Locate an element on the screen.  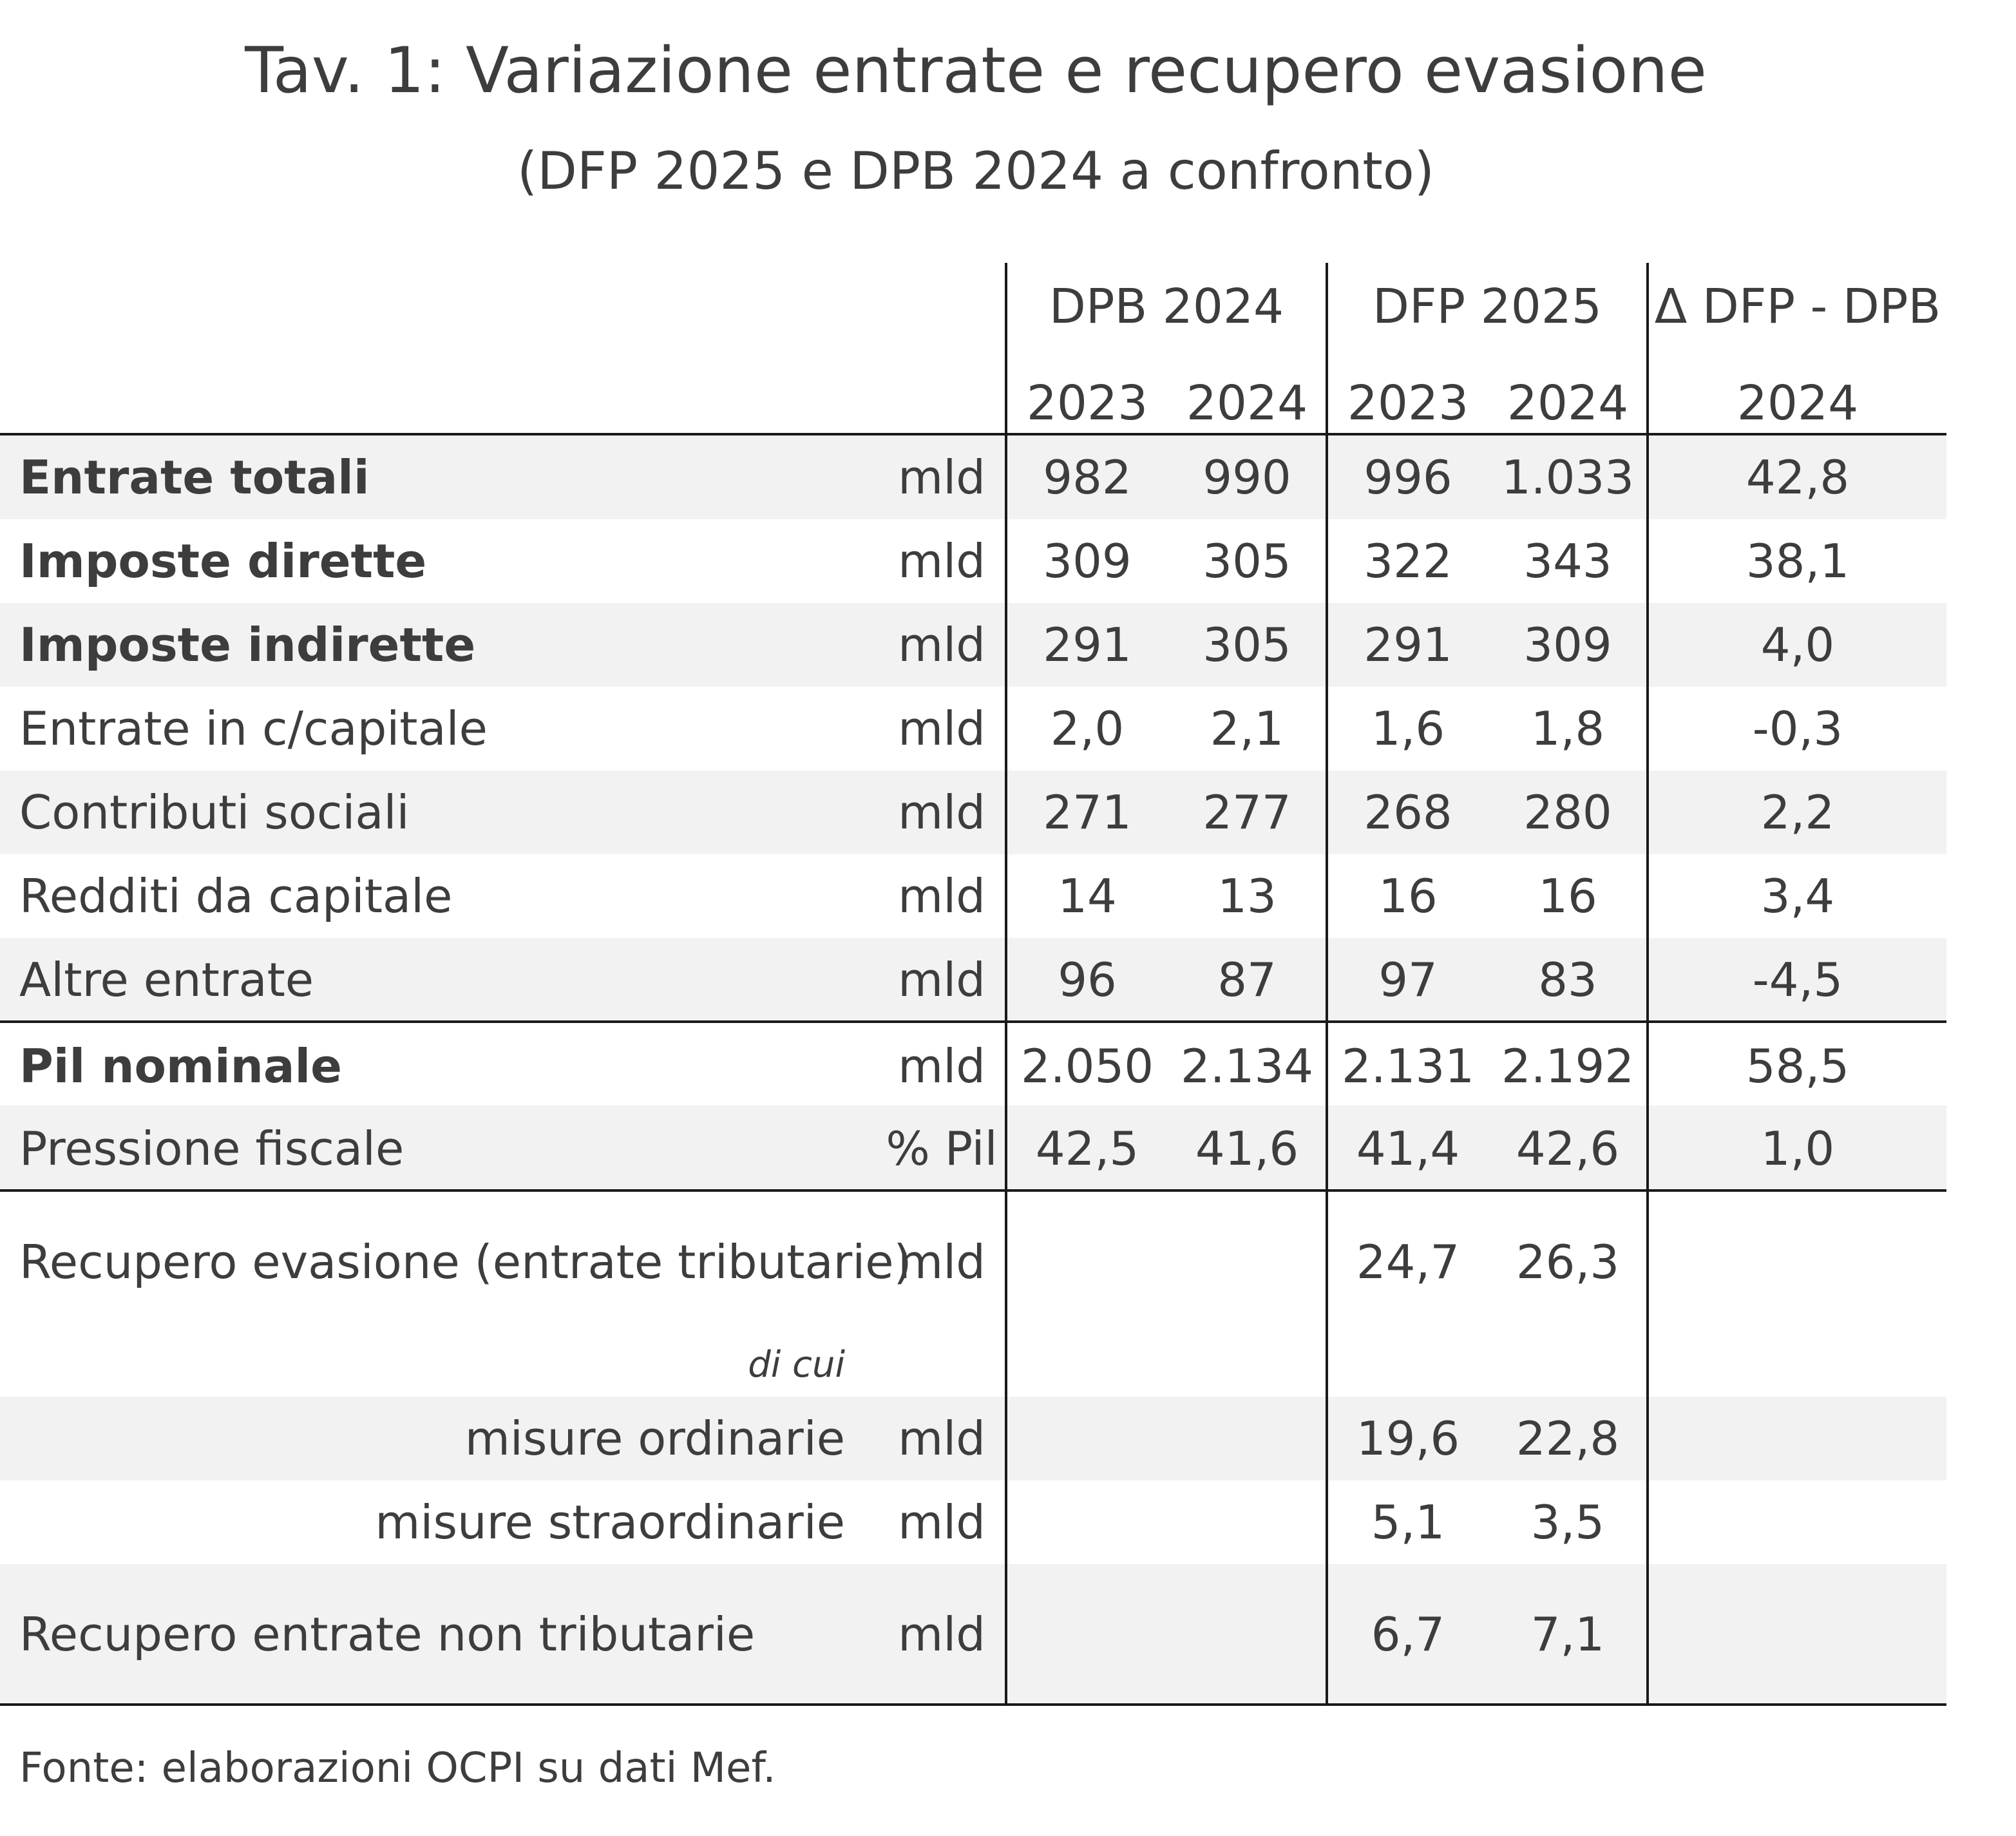
table-cell: 14 is located at coordinates (1087, 896).